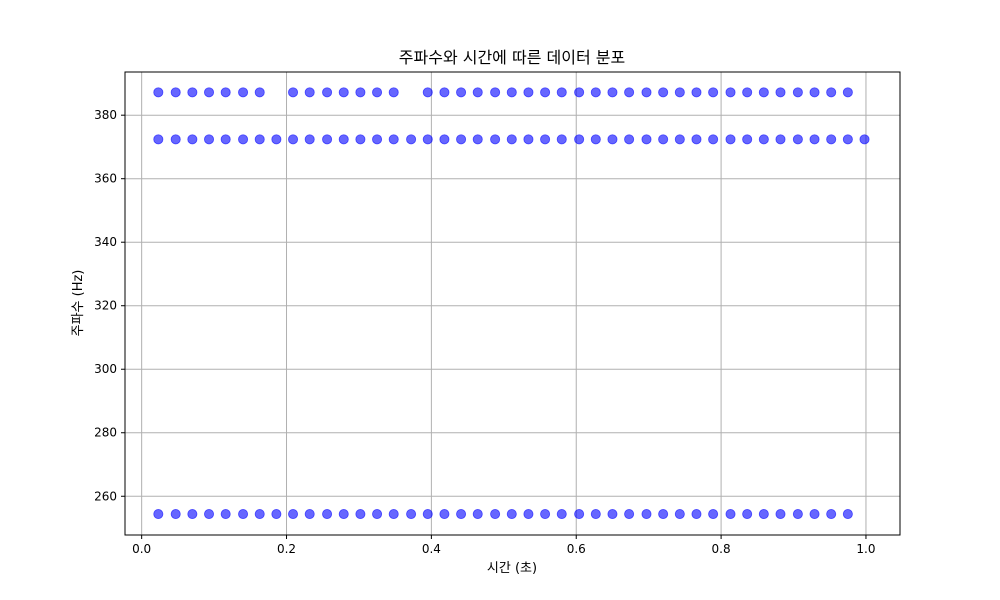  Describe the element at coordinates (512, 57) in the screenshot. I see `chart-title: 주파수와 시간에 따른 데이터 분포` at that location.